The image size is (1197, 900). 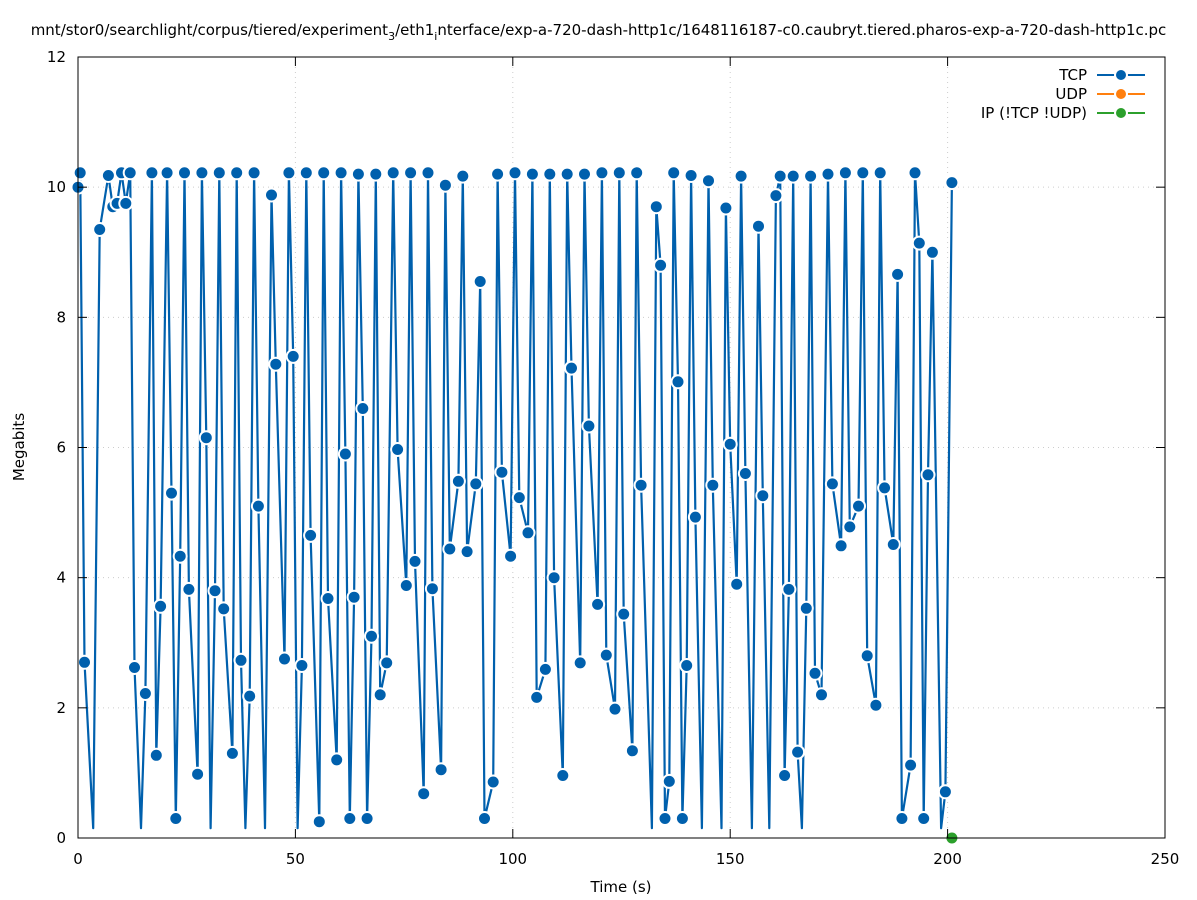 I want to click on legend-marker, so click(x=1121, y=75).